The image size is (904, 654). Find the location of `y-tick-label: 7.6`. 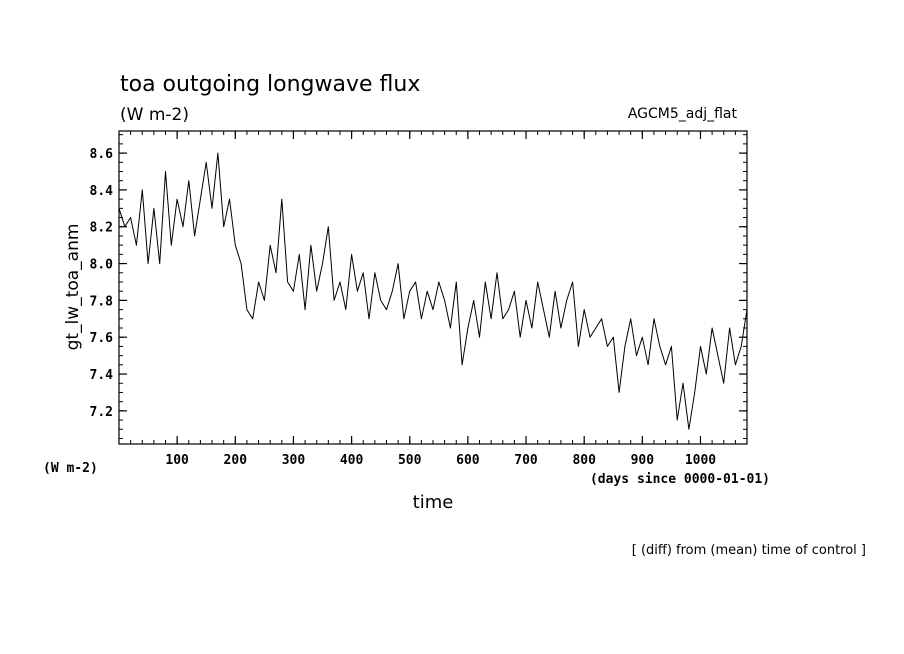

y-tick-label: 7.6 is located at coordinates (102, 338).